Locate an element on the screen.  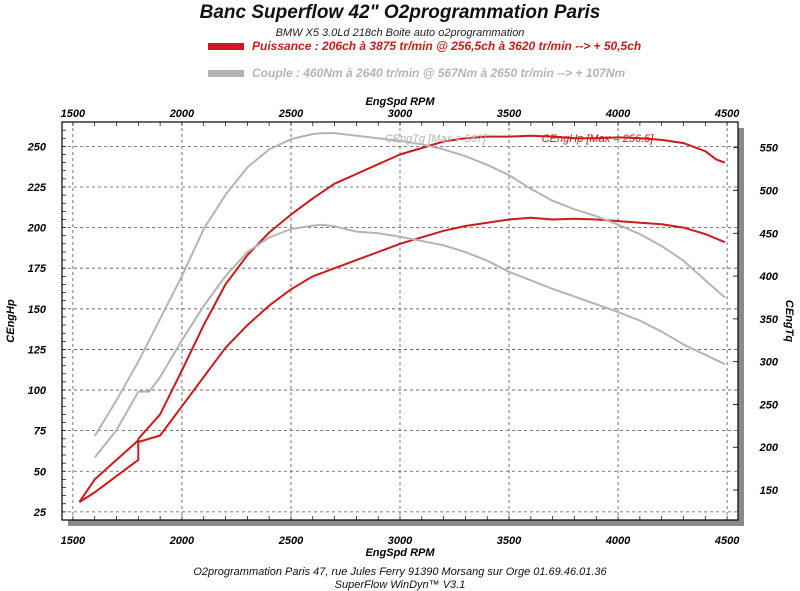
legend-swatch-torque is located at coordinates (226, 73).